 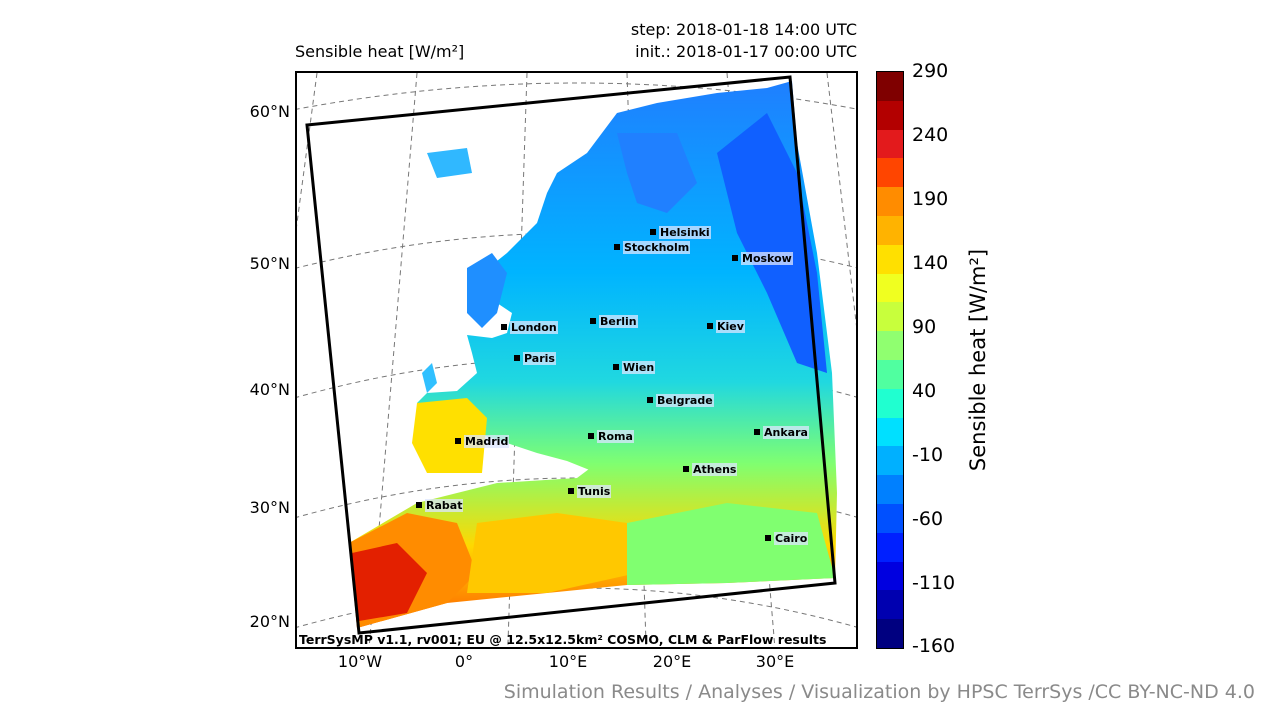 What do you see at coordinates (360, 661) in the screenshot?
I see `lon-label-10w: 10°W` at bounding box center [360, 661].